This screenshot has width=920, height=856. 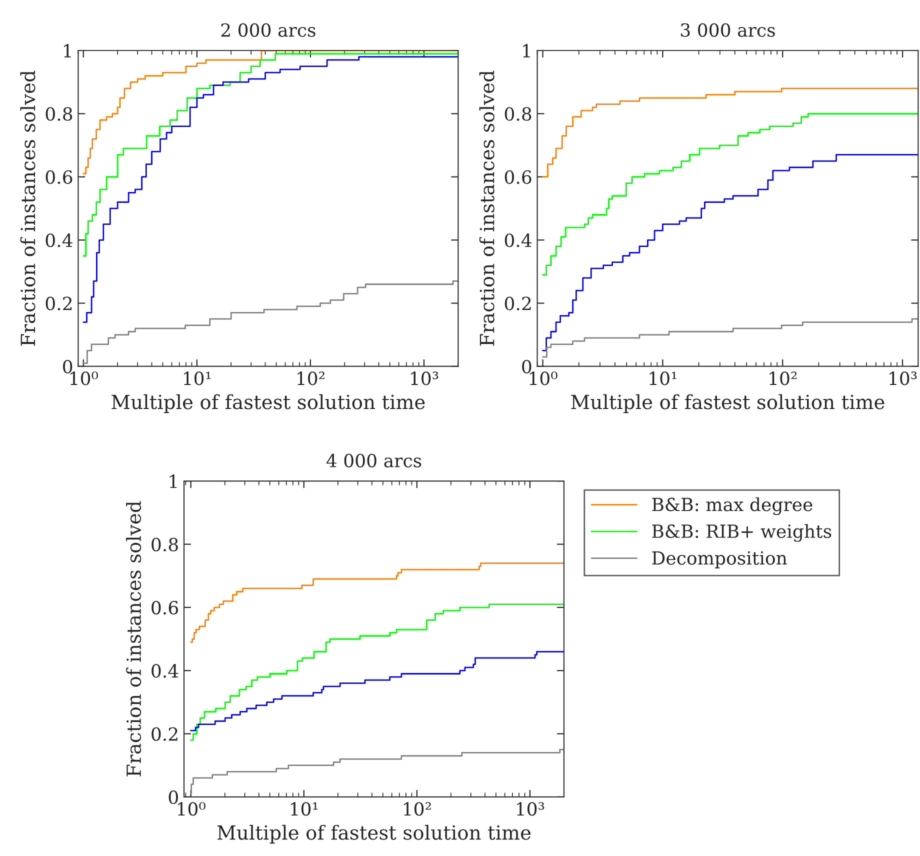 What do you see at coordinates (374, 461) in the screenshot?
I see `chart-title: 4 000 arcs` at bounding box center [374, 461].